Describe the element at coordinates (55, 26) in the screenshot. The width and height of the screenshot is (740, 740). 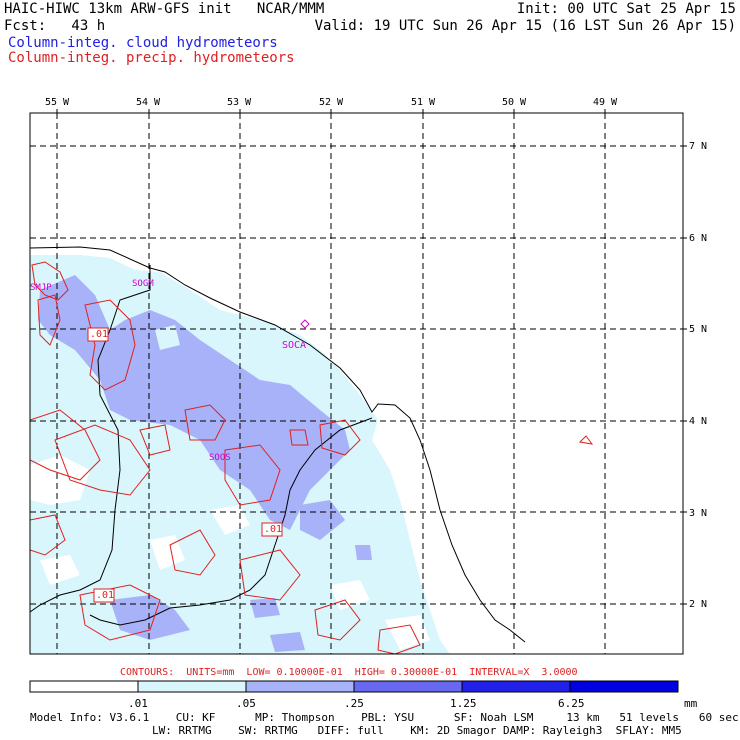
I see `forecast-hour: Fcst: 43 h` at that location.